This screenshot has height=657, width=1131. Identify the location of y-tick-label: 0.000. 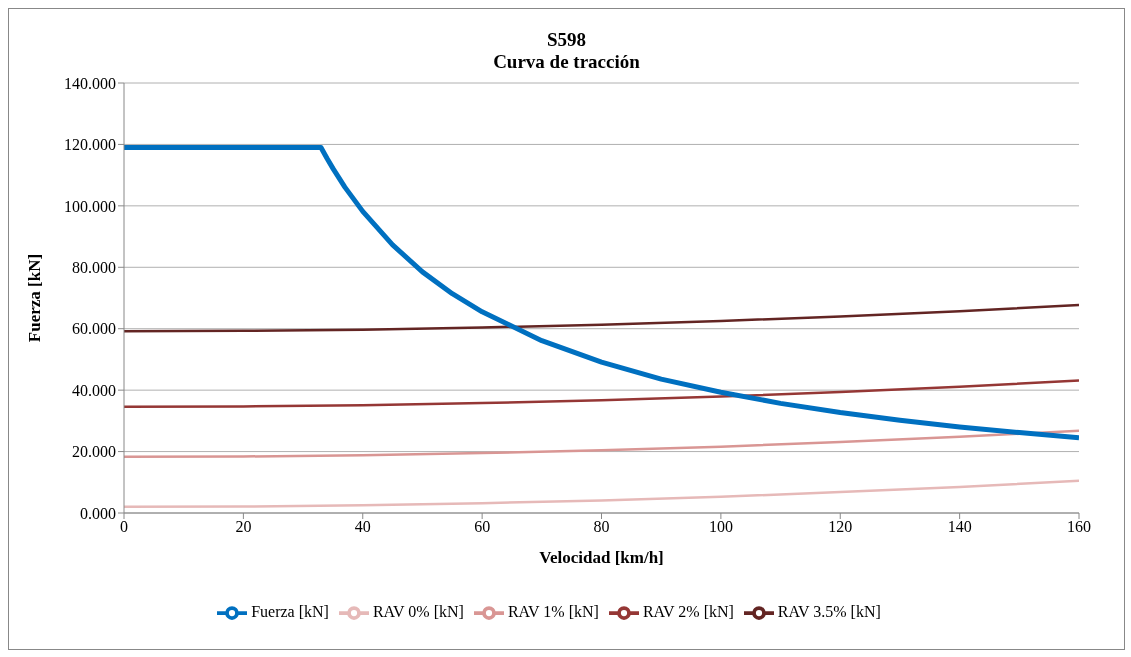
(98, 513).